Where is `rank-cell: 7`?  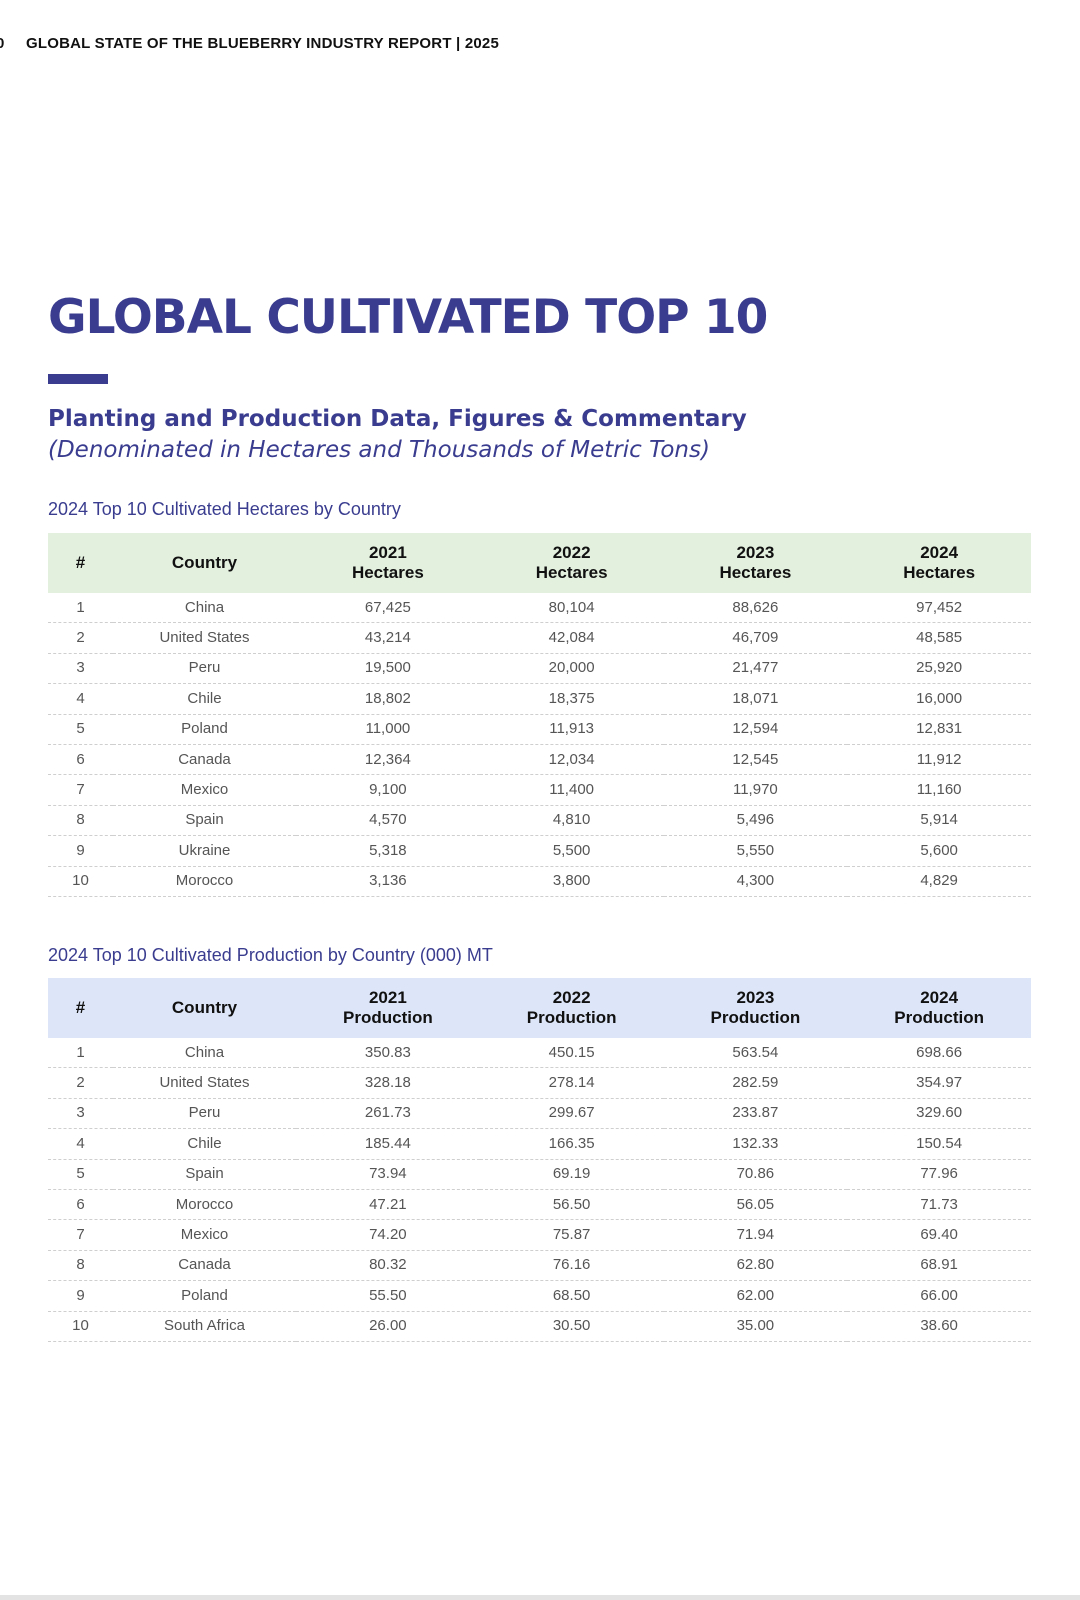
rank-cell: 7 is located at coordinates (80, 1235).